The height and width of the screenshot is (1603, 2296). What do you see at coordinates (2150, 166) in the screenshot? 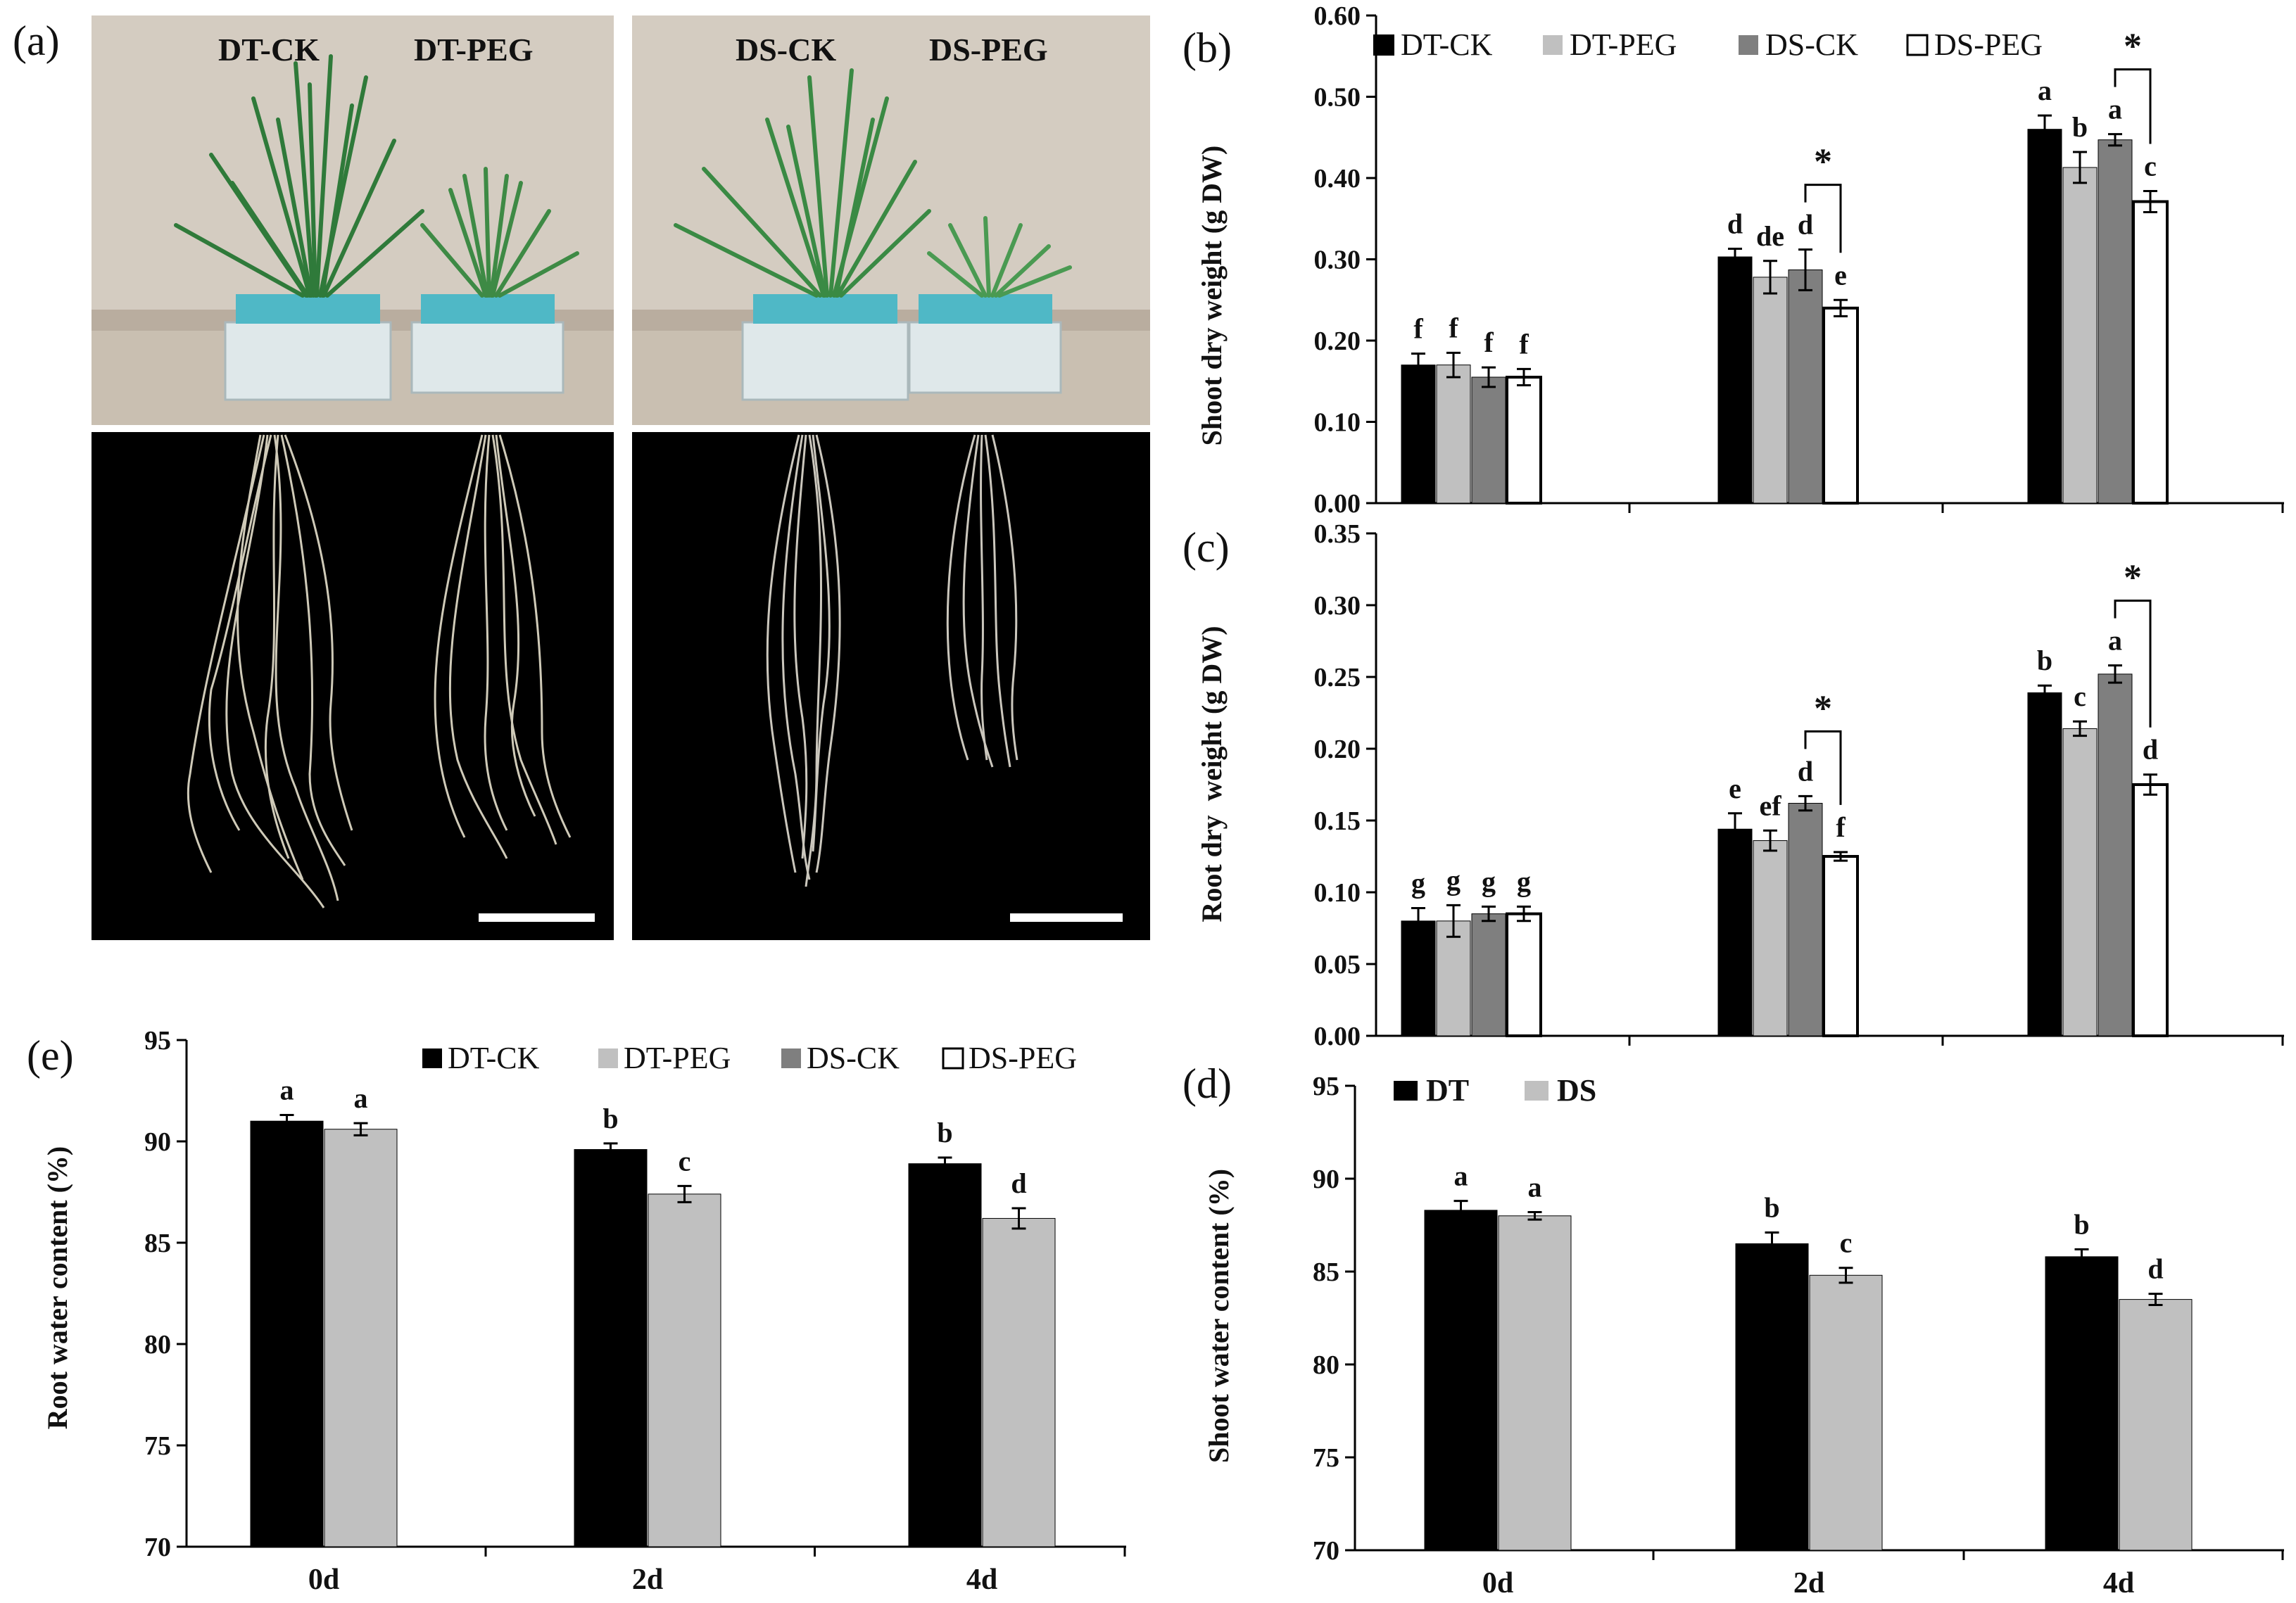
I see `data-label-b: c` at bounding box center [2150, 166].